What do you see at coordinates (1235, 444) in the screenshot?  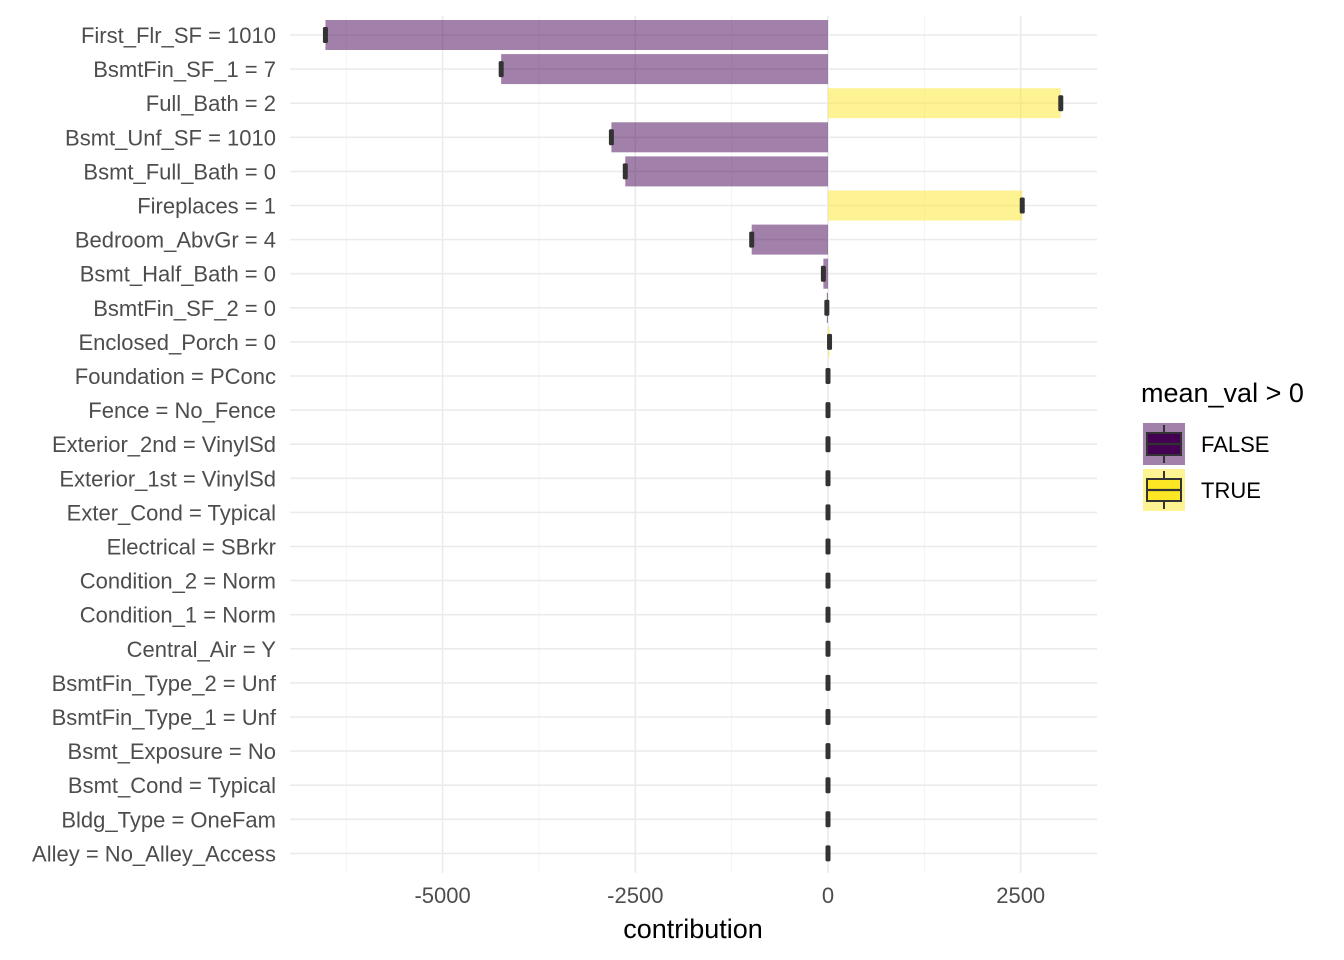 I see `legend-label: FALSE` at bounding box center [1235, 444].